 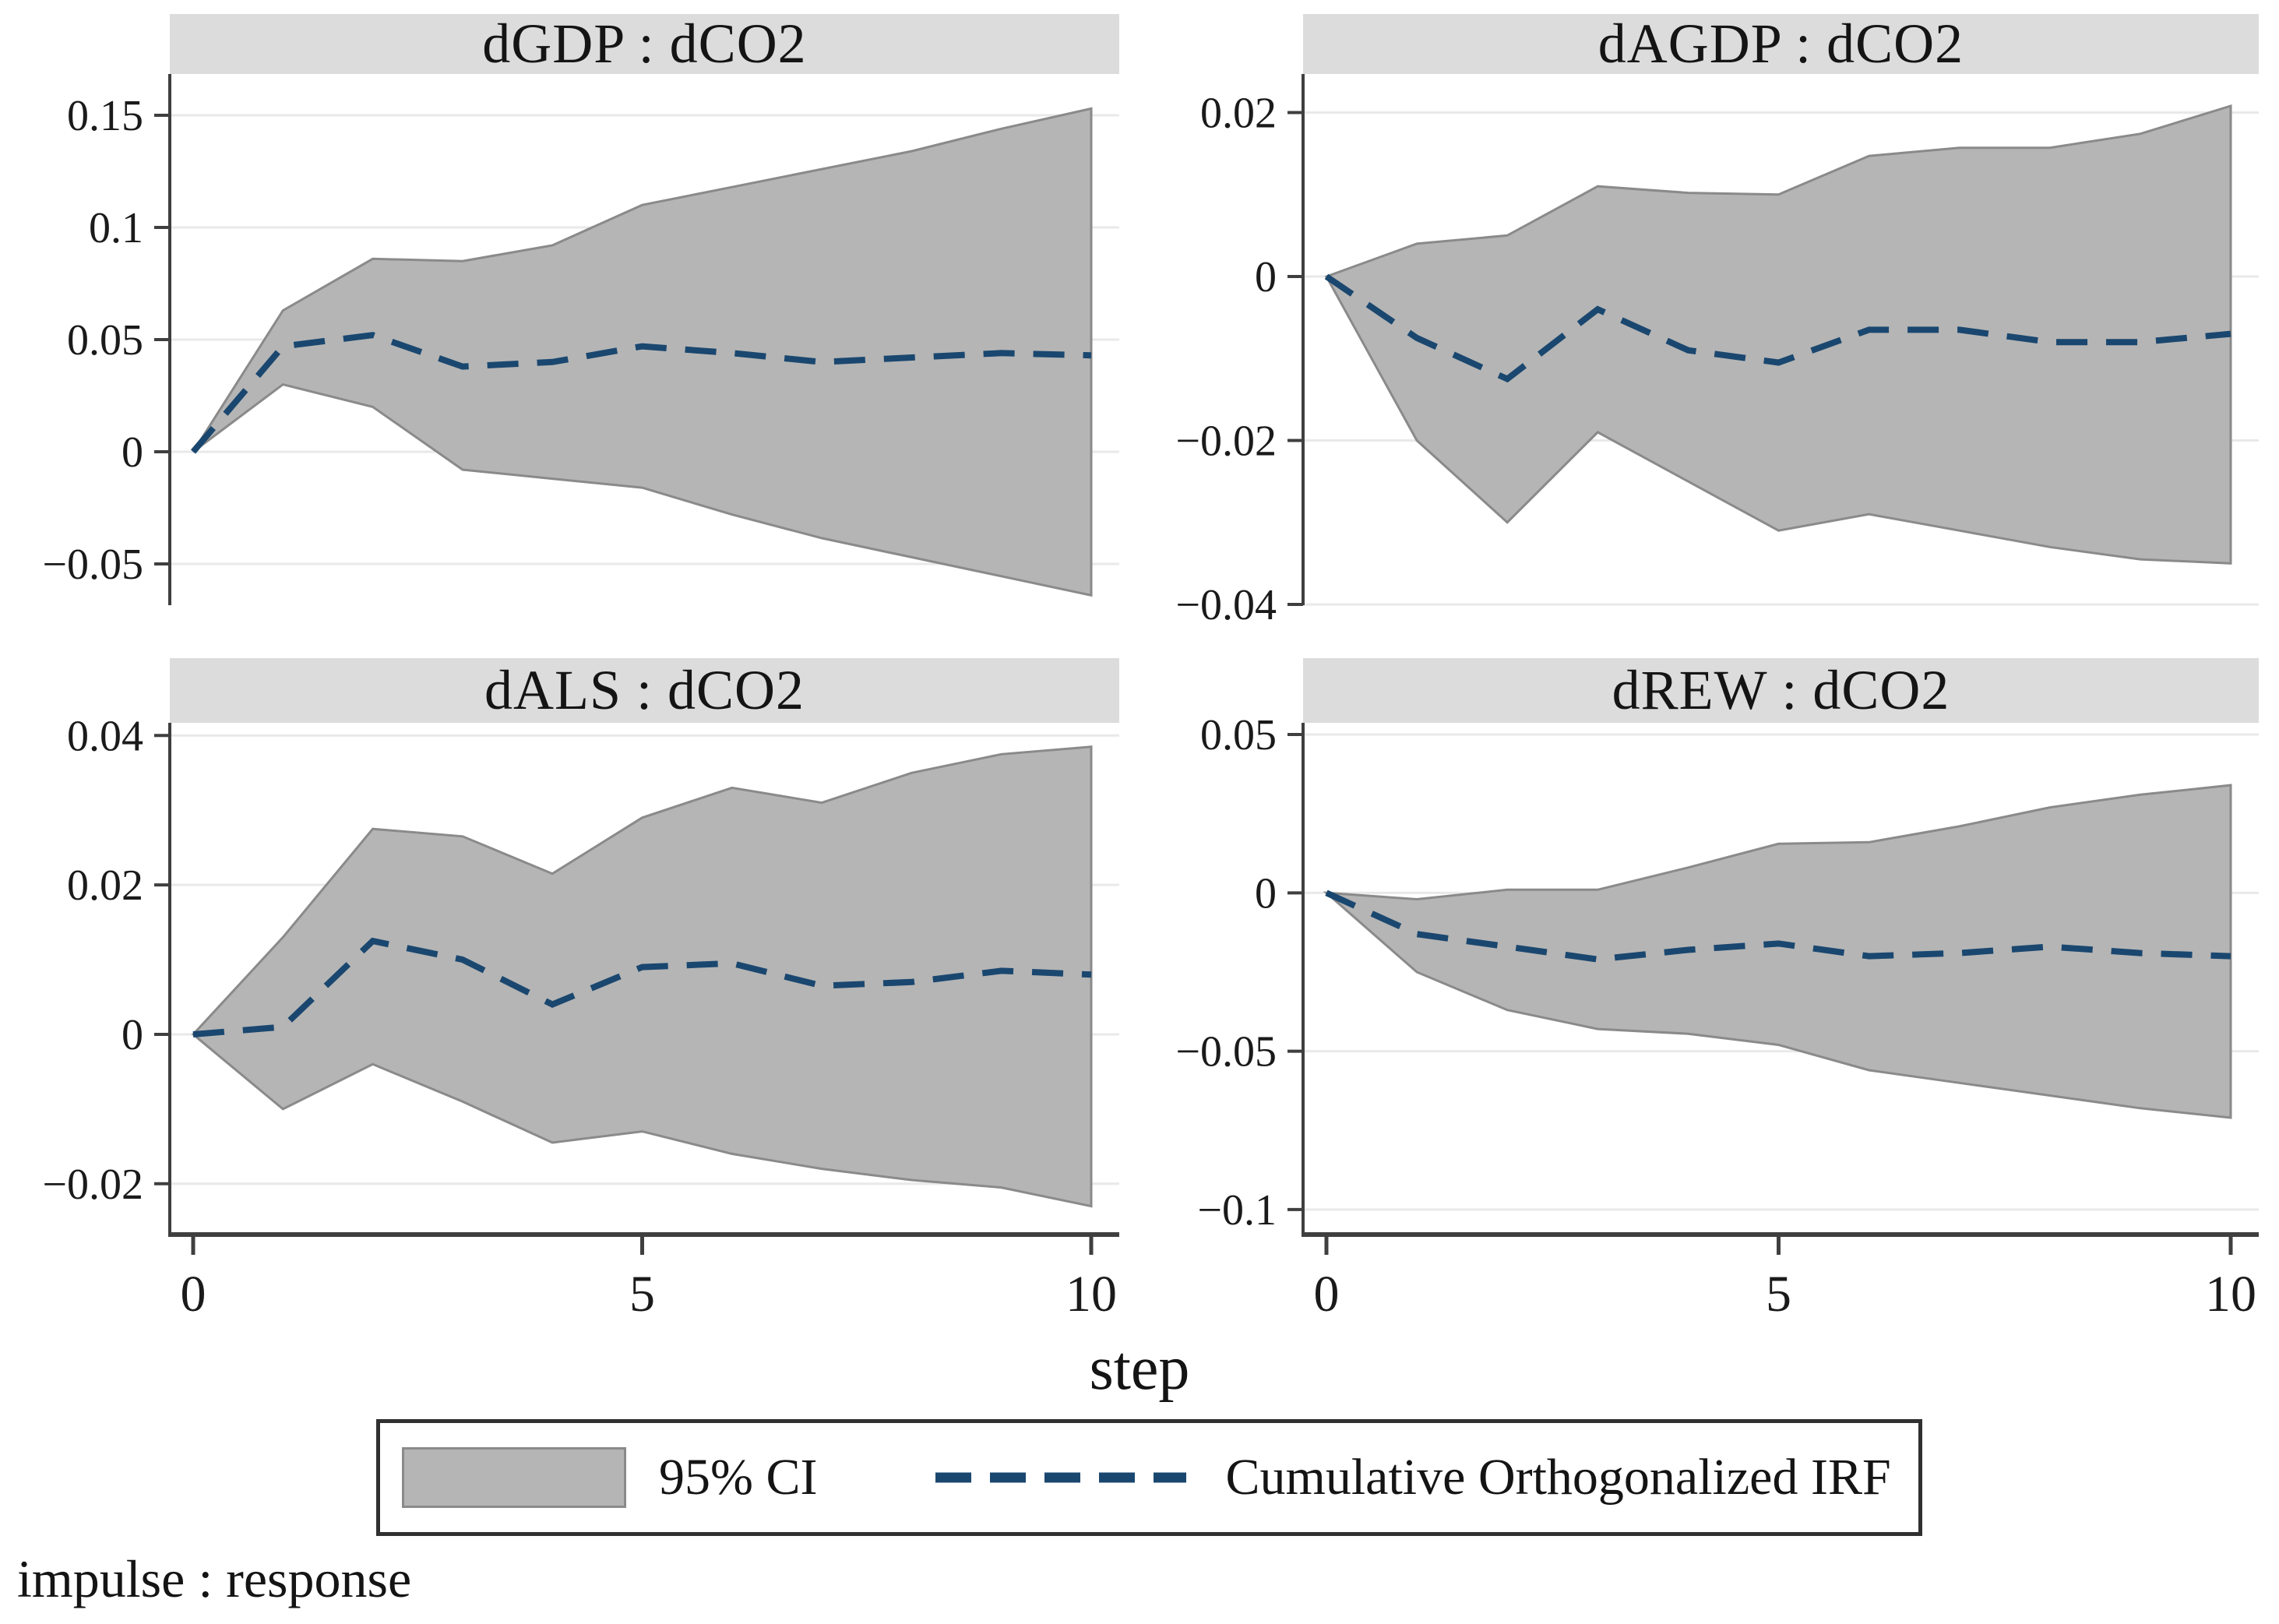 I want to click on panel-title-dals-dco2: dALS : dCO2, so click(x=644, y=690).